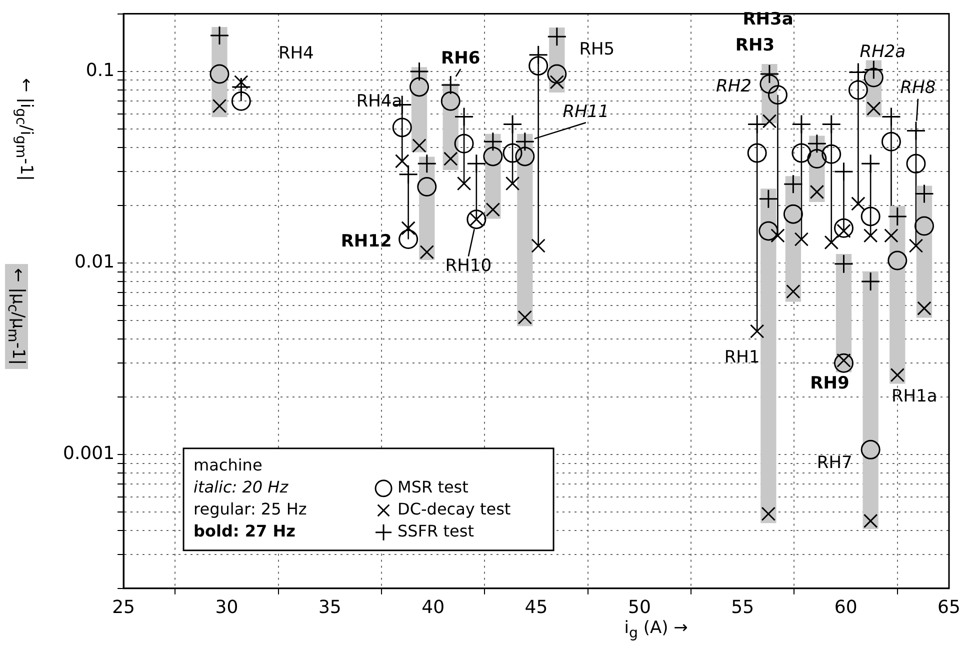 The width and height of the screenshot is (965, 656). I want to click on annotation: RH8, so click(918, 88).